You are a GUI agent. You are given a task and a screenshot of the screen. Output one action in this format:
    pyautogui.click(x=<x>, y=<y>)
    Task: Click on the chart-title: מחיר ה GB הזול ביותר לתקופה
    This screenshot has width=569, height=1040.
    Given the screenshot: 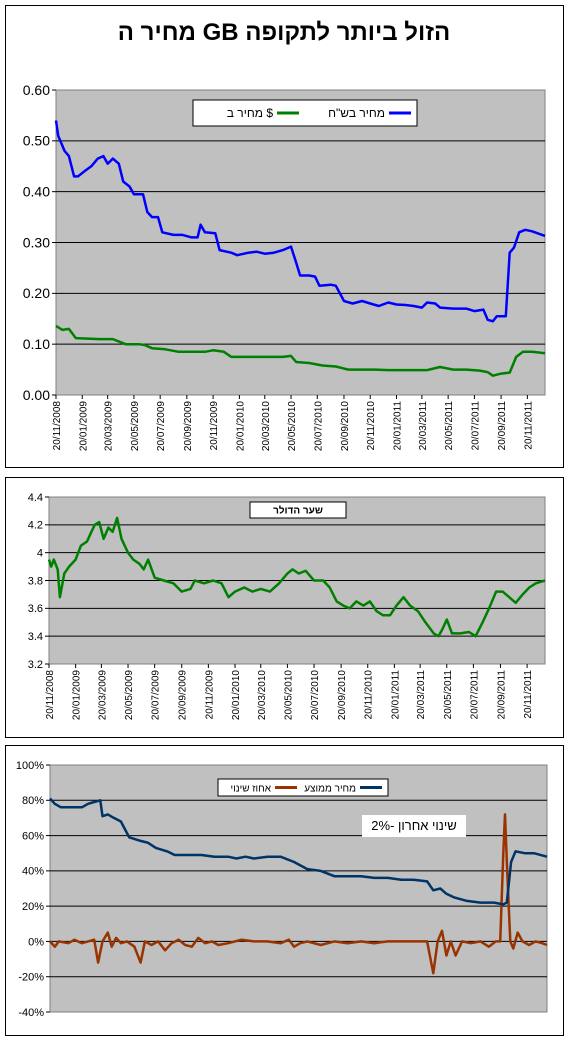 What is the action you would take?
    pyautogui.click(x=284, y=32)
    